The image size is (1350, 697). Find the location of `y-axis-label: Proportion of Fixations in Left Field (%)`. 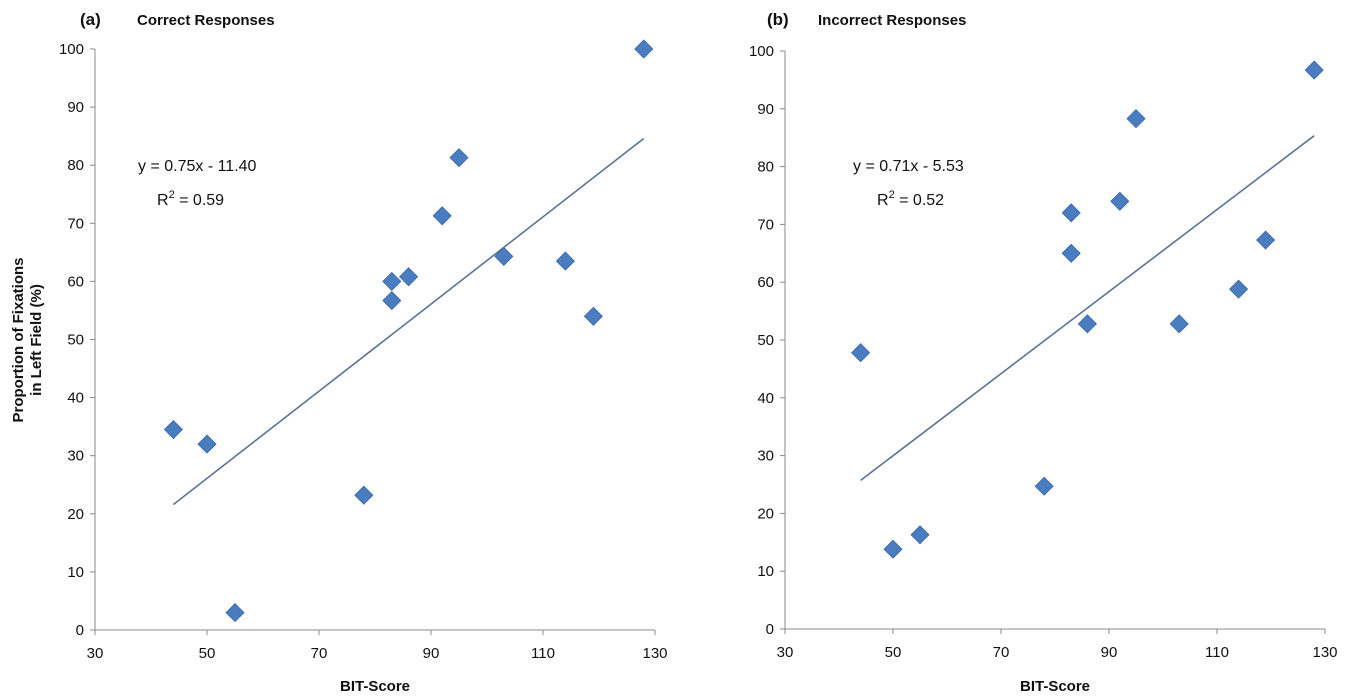

y-axis-label: Proportion of Fixations in Left Field (%) is located at coordinates (27, 340).